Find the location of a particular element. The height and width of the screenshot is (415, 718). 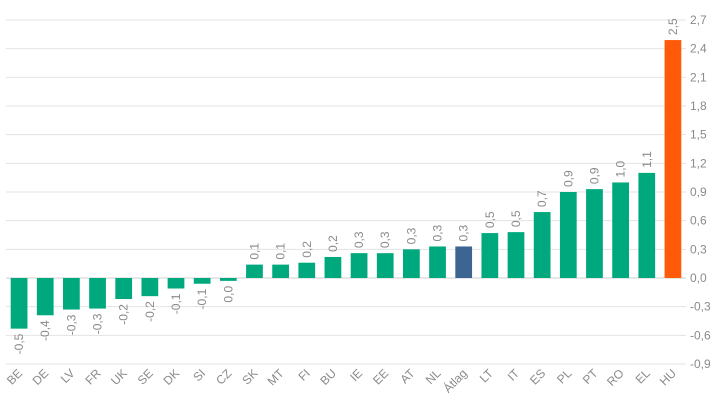

y-tick-label: 0,9 is located at coordinates (698, 192).